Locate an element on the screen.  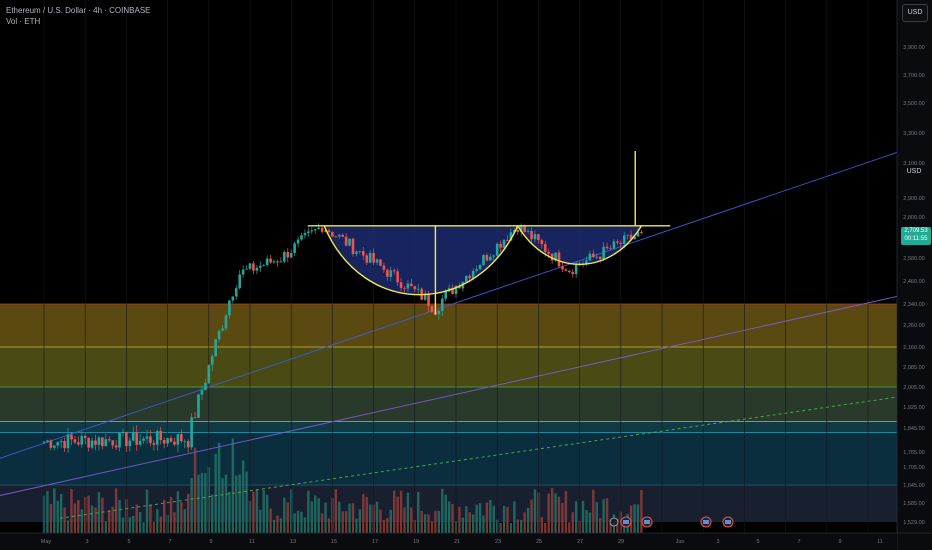
time-tick-label: 5 is located at coordinates (128, 542).